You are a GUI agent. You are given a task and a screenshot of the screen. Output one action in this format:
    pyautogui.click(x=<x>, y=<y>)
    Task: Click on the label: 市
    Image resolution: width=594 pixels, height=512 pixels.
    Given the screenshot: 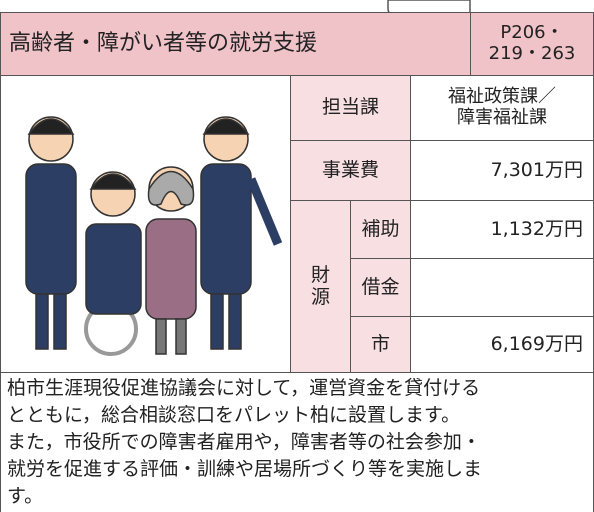 What is the action you would take?
    pyautogui.click(x=380, y=344)
    